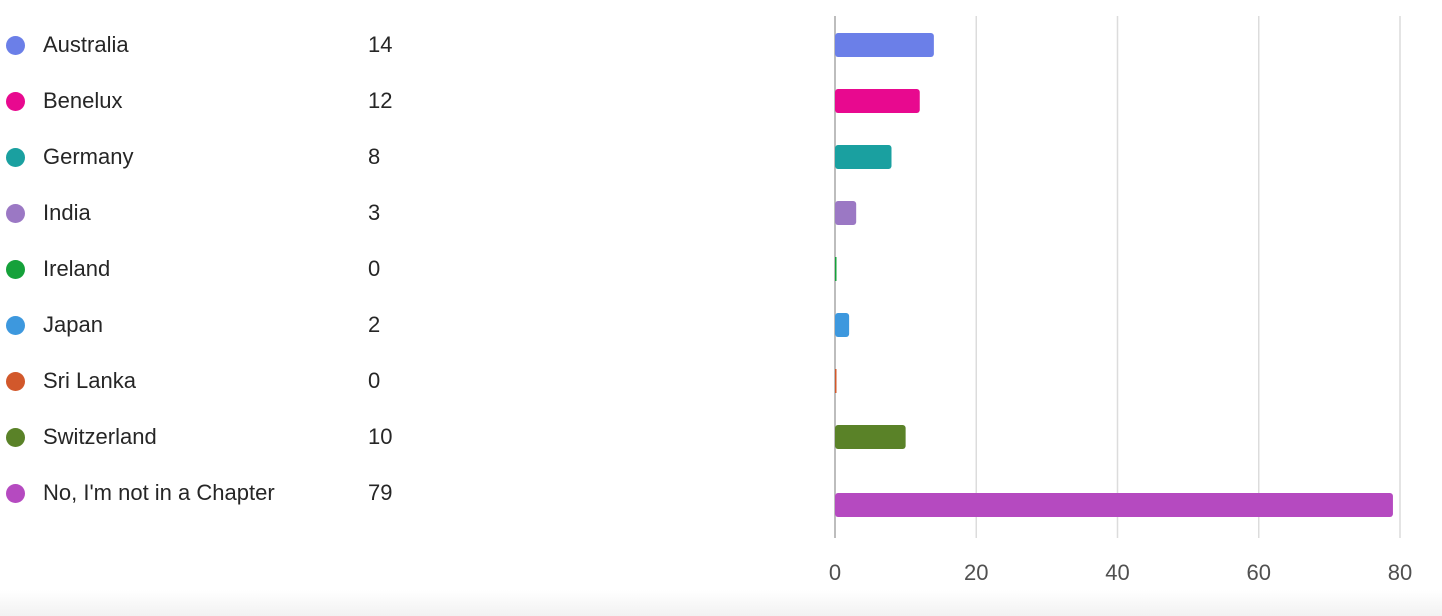 The width and height of the screenshot is (1442, 616). I want to click on legend-label: Germany, so click(88, 156).